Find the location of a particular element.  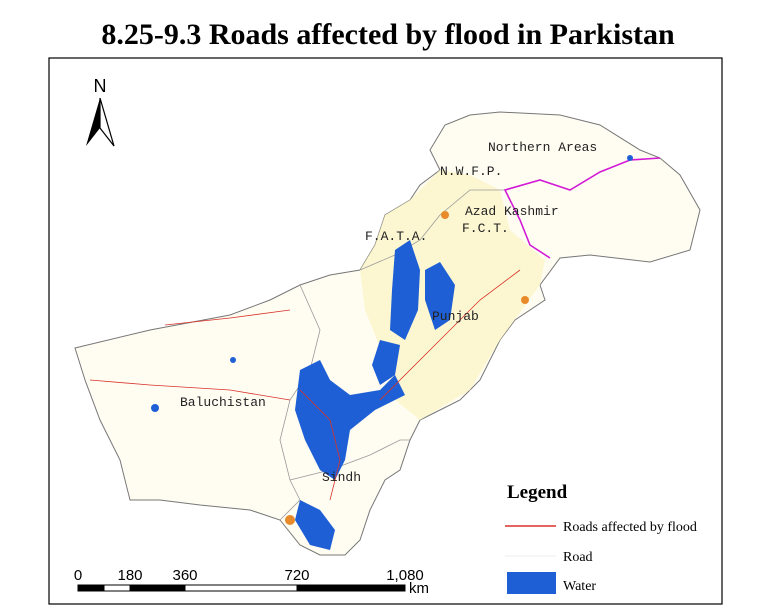

region-label: Northern Areas is located at coordinates (542, 147).